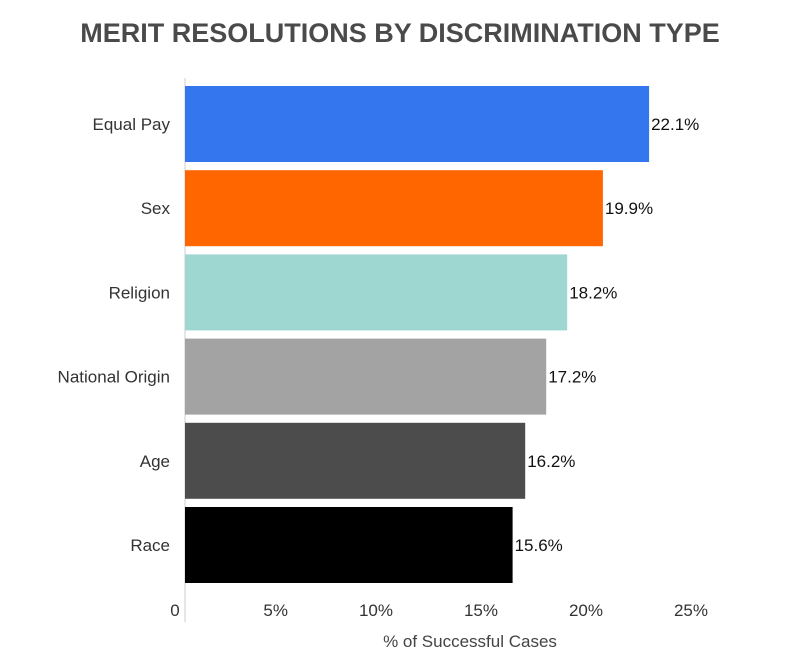 The image size is (800, 668). What do you see at coordinates (394, 208) in the screenshot?
I see `bar-sex` at bounding box center [394, 208].